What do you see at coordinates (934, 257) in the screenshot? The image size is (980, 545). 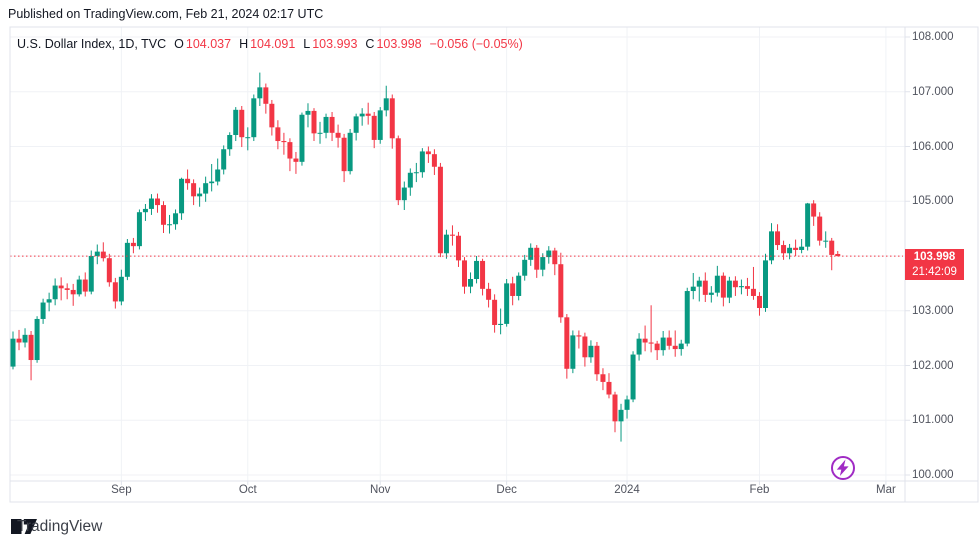 I see `last-price-value: 103.998` at bounding box center [934, 257].